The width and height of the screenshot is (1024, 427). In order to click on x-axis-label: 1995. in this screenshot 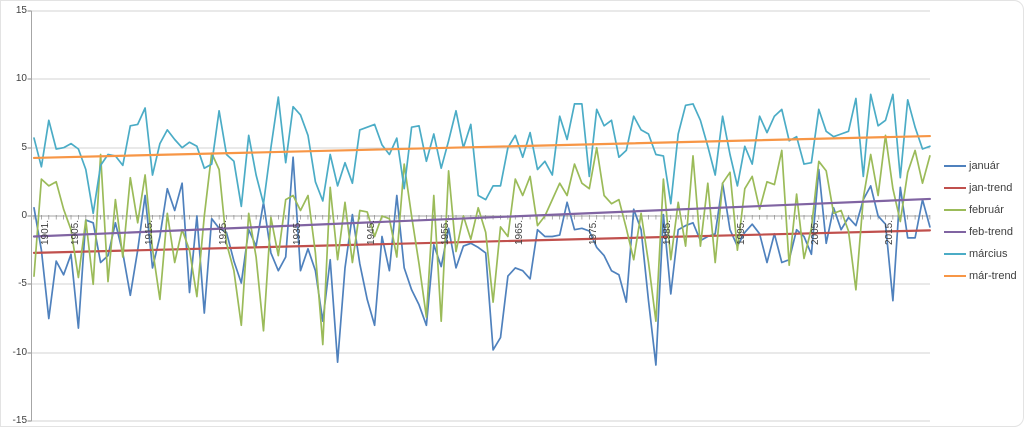, I will do `click(741, 233)`.